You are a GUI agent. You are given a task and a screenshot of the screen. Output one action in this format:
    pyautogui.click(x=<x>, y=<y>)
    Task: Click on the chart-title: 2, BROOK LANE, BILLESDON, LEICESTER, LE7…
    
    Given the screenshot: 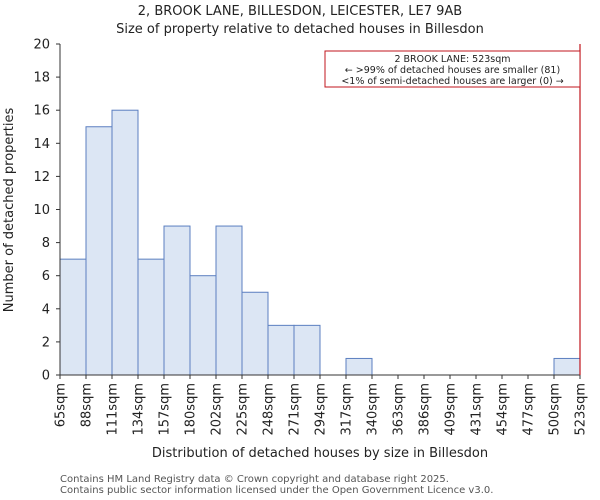 What is the action you would take?
    pyautogui.click(x=300, y=11)
    